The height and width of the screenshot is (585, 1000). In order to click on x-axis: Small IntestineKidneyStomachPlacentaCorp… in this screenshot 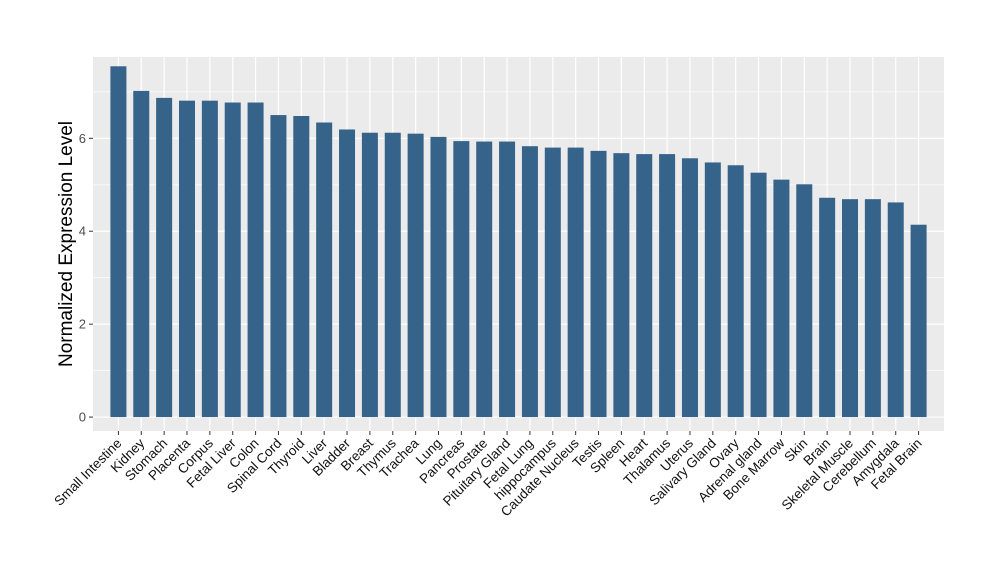, I will do `click(488, 475)`.